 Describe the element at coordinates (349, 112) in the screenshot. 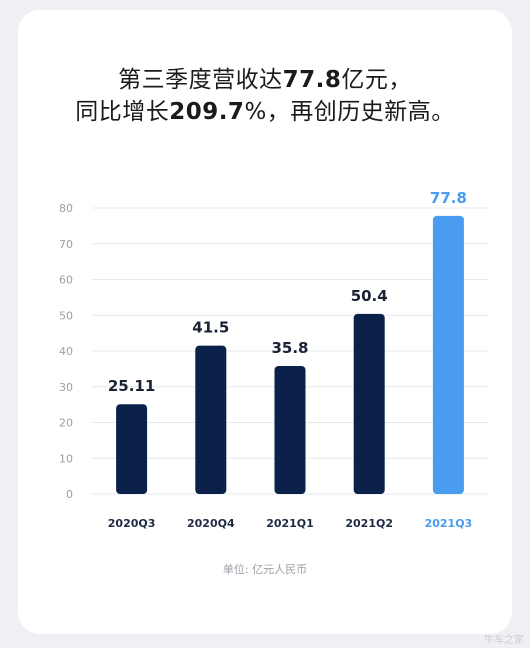

I see `headline-text: %，再创历史新高。` at that location.